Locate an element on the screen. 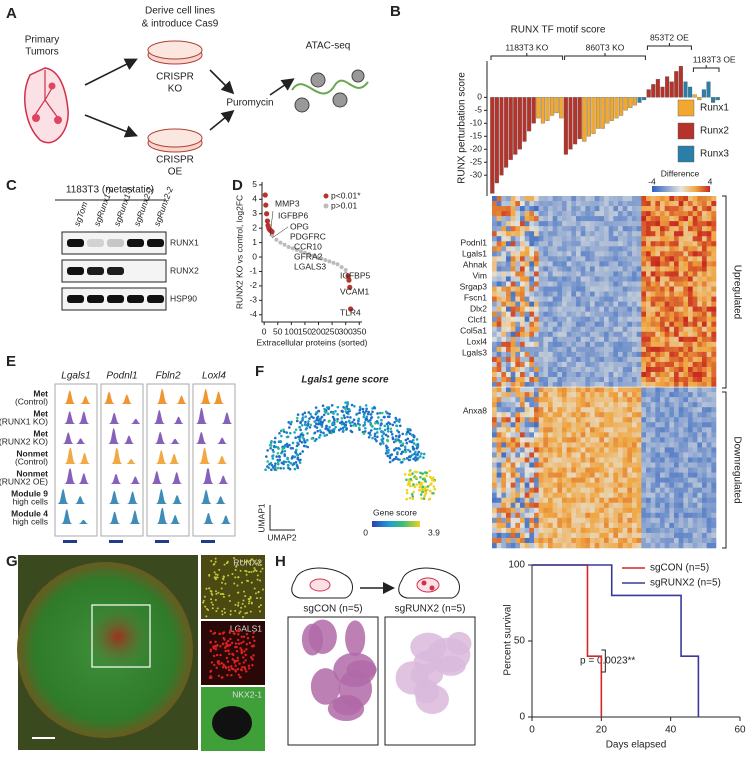  x-tick-label: 50 is located at coordinates (278, 331).